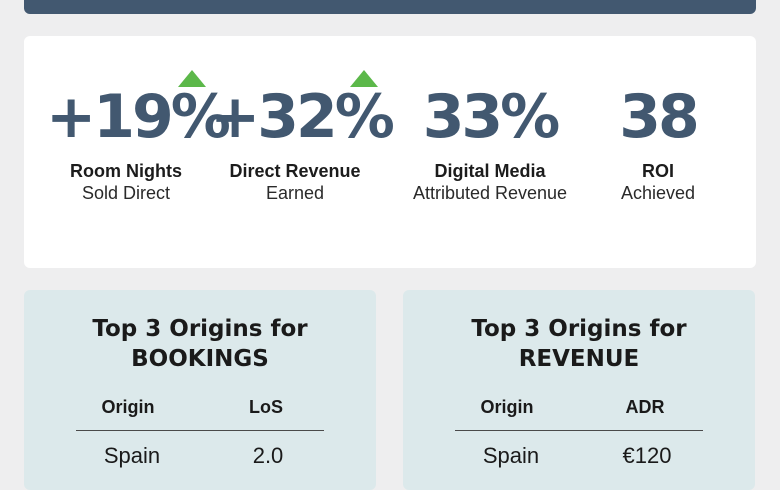  What do you see at coordinates (200, 344) in the screenshot?
I see `card-title: Top 3 Origins for BOOKINGS` at bounding box center [200, 344].